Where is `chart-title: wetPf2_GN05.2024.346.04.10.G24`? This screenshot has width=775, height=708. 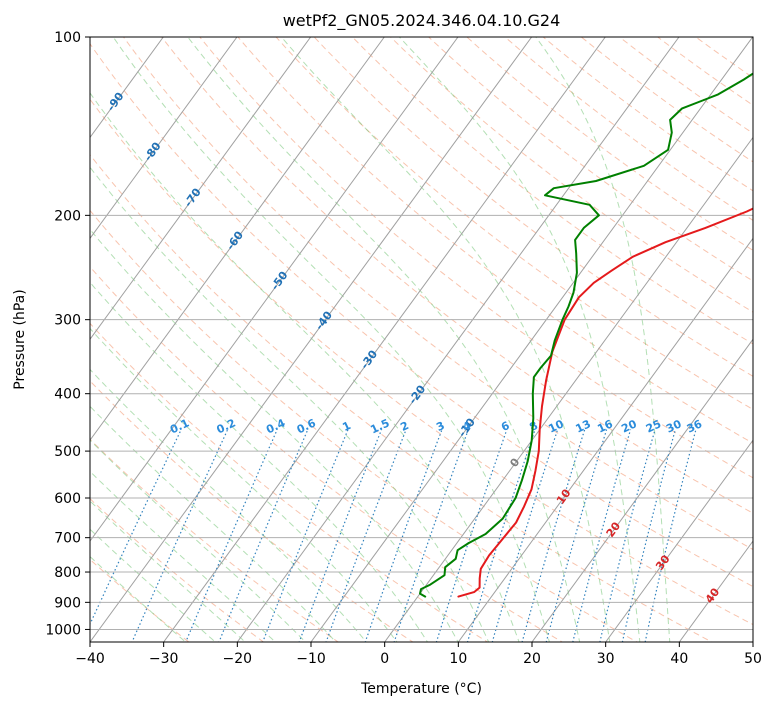 chart-title: wetPf2_GN05.2024.346.04.10.G24 is located at coordinates (422, 21).